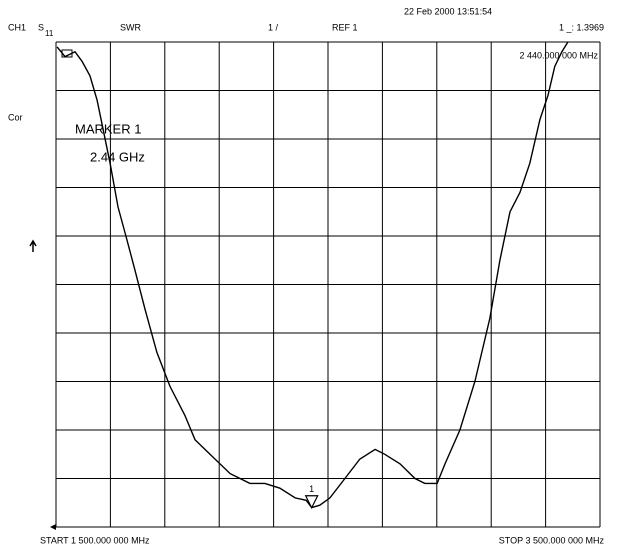 The image size is (620, 548). I want to click on date-time: 22 Feb 2000 13:51:54, so click(448, 11).